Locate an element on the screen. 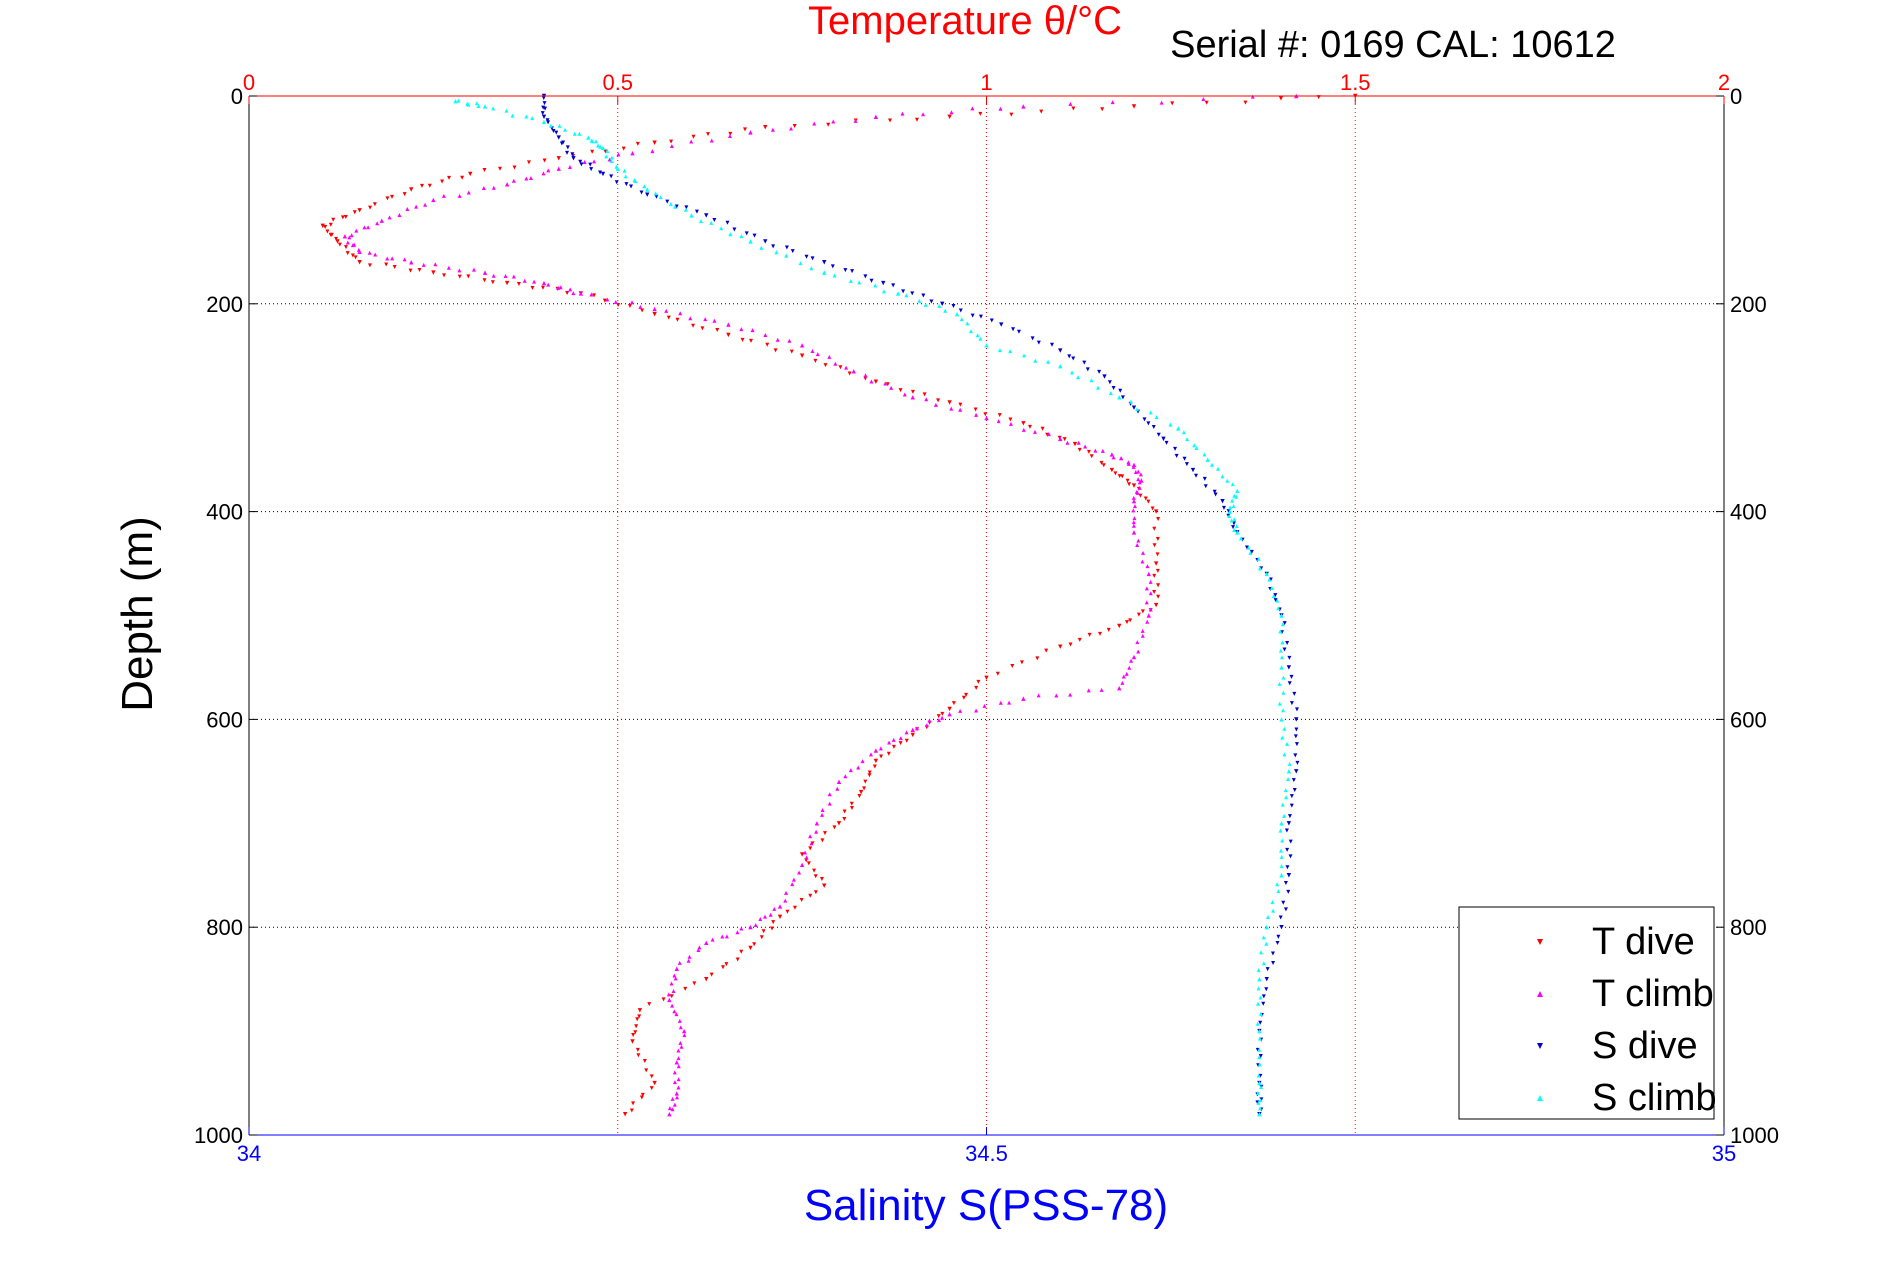  legend: T dive T climb S dive S climb is located at coordinates (1587, 1013).